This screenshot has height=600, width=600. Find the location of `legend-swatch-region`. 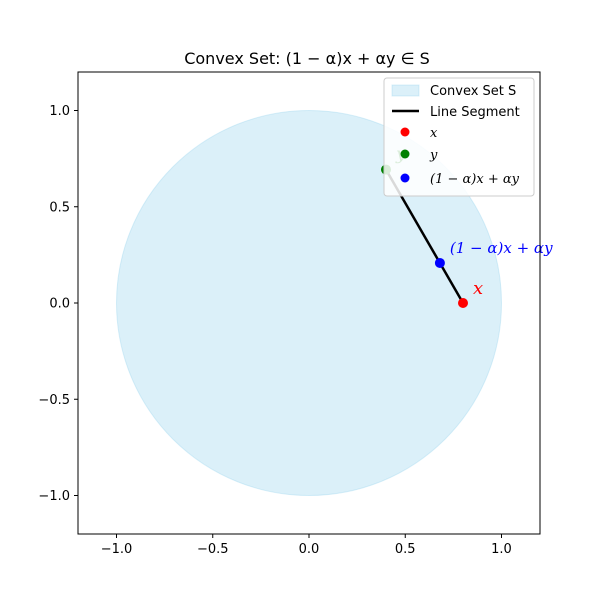

legend-swatch-region is located at coordinates (405, 90).